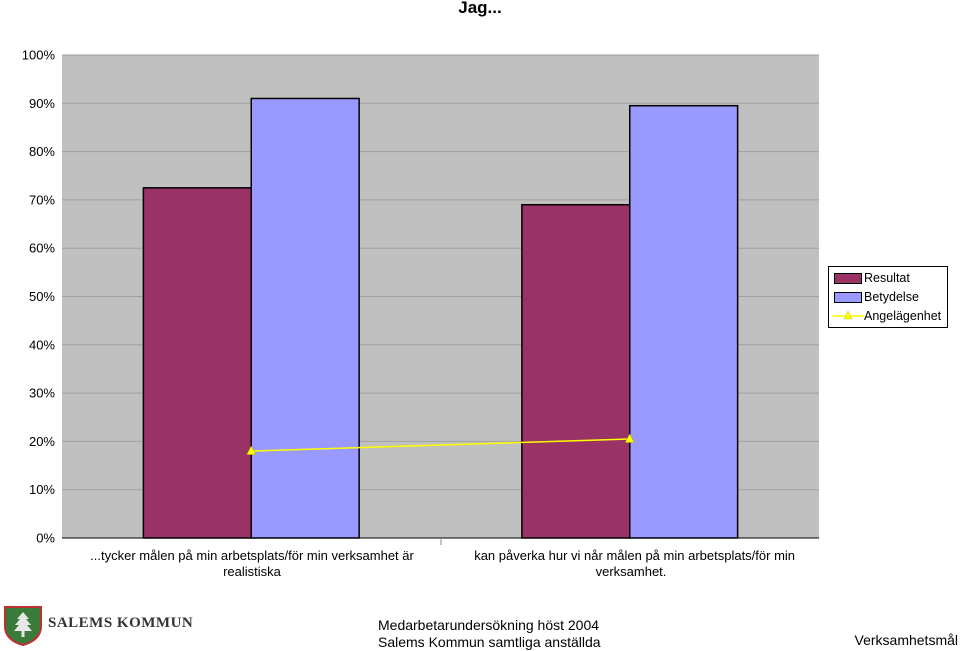 The width and height of the screenshot is (960, 651). I want to click on line-series, so click(440, 444).